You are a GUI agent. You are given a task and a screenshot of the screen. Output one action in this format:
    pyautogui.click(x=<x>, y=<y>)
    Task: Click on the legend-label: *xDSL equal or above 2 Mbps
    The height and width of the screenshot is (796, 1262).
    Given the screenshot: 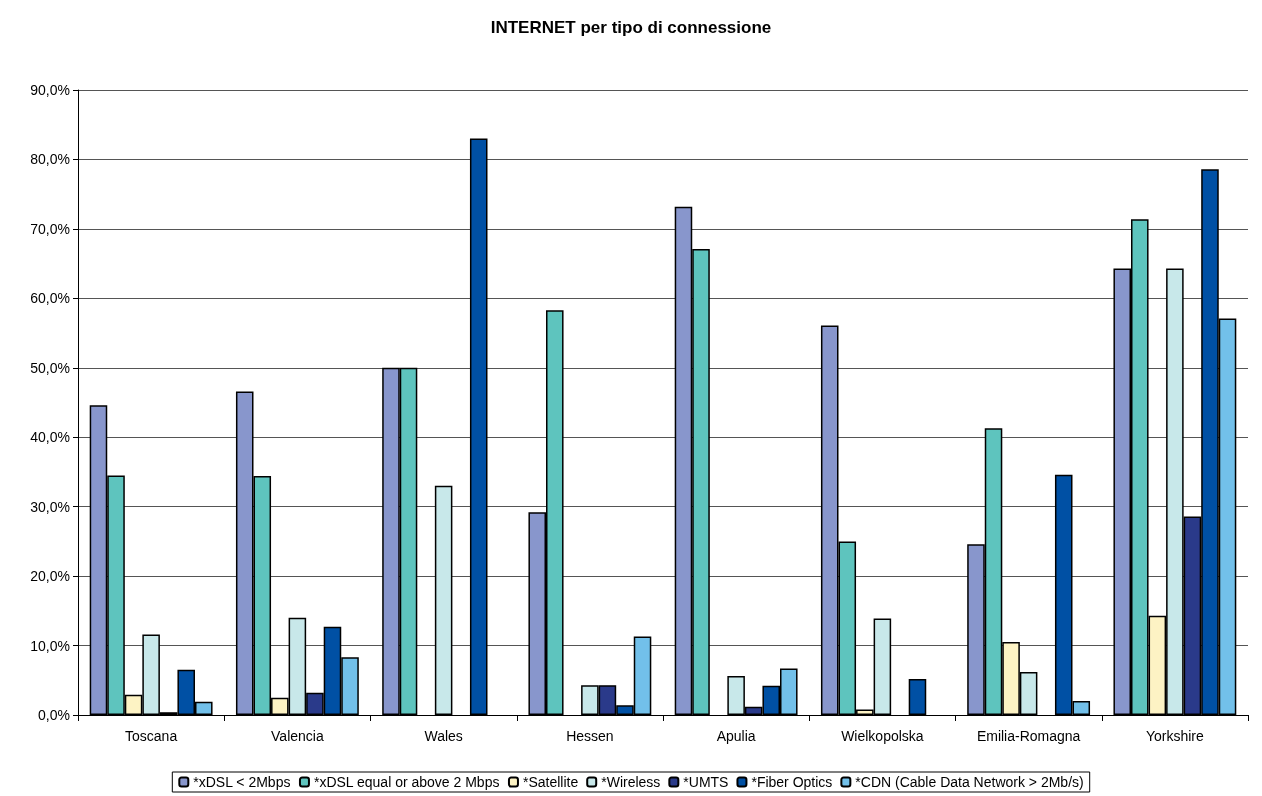 What is the action you would take?
    pyautogui.click(x=406, y=782)
    